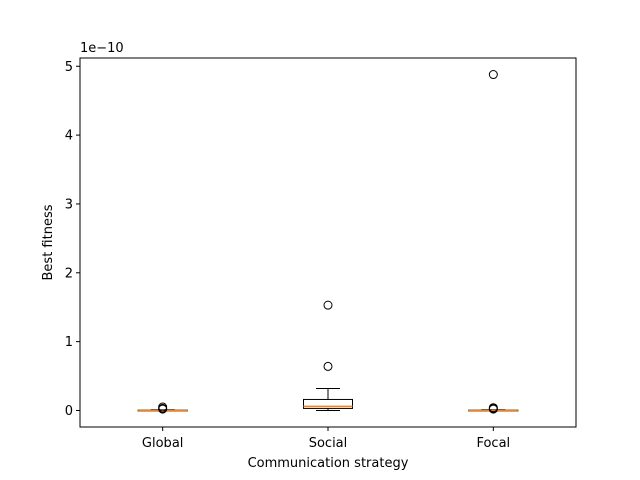 The height and width of the screenshot is (480, 640). Describe the element at coordinates (328, 443) in the screenshot. I see `x-tick-label: Social` at that location.